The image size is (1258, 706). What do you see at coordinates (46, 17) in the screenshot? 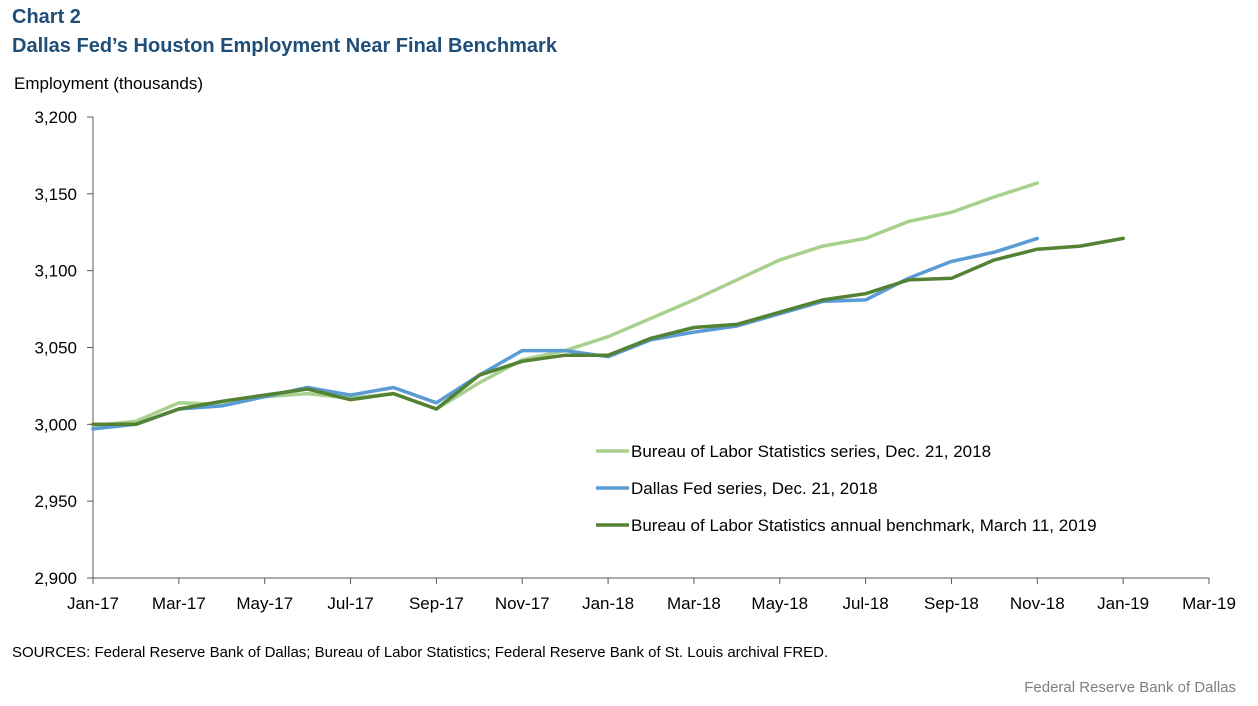
I see `chart-label: Chart 2` at bounding box center [46, 17].